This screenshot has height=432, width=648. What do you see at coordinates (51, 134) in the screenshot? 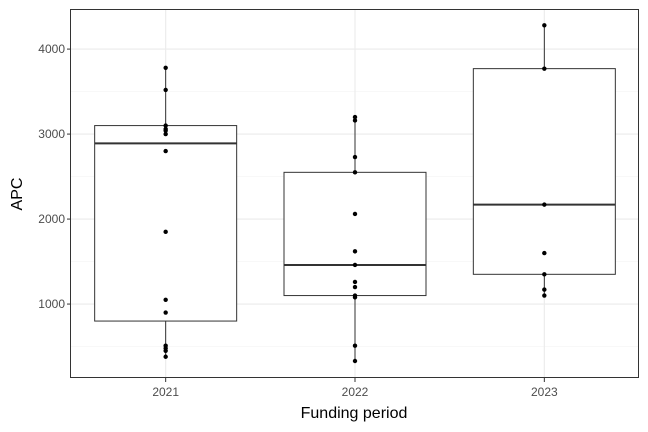
I see `y-tick-label: 3000` at bounding box center [51, 134].